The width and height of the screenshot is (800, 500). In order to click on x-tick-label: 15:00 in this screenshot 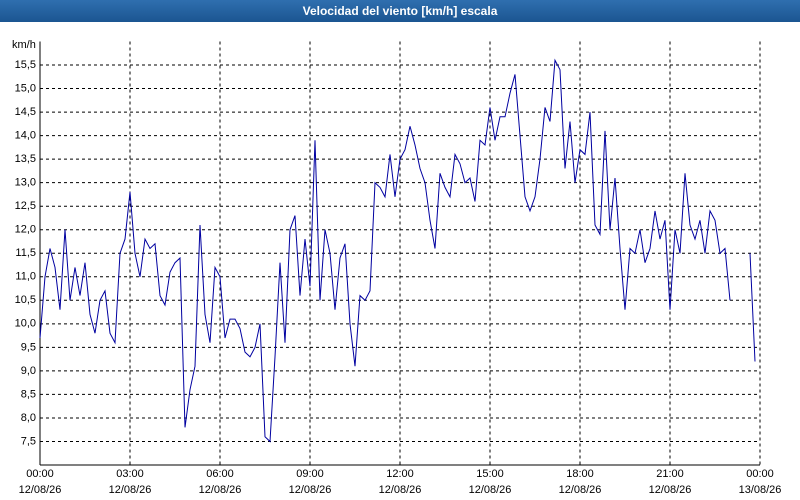, I will do `click(490, 474)`.